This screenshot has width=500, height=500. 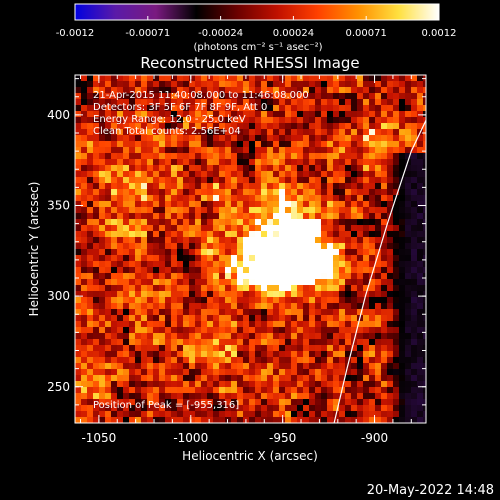 I want to click on colorbar-tick-label: 0.00024, so click(x=293, y=33).